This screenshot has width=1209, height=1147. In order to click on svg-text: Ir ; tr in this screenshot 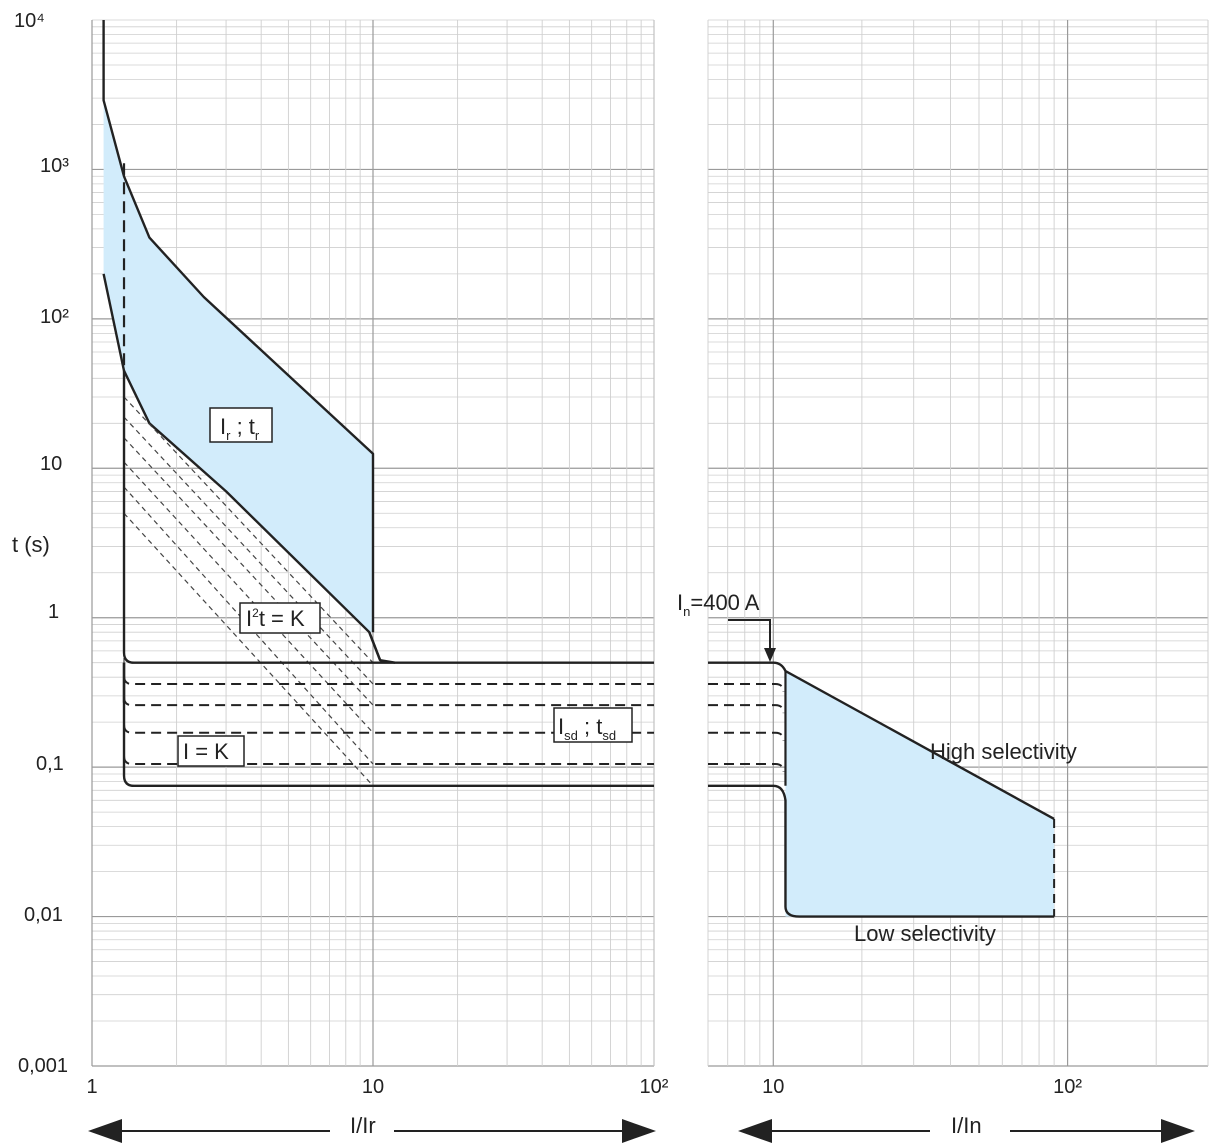, I will do `click(240, 428)`.